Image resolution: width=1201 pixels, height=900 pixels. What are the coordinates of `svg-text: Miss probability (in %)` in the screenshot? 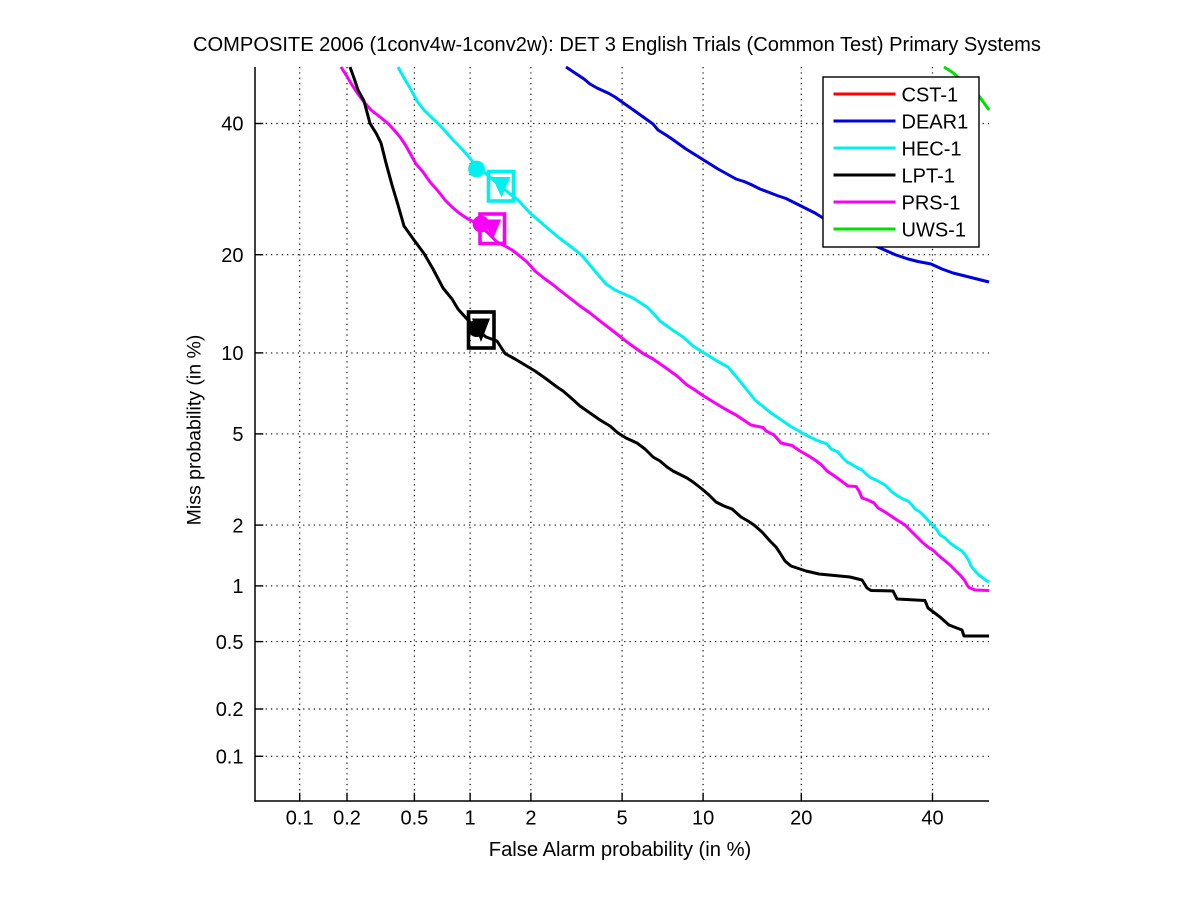 It's located at (195, 430).